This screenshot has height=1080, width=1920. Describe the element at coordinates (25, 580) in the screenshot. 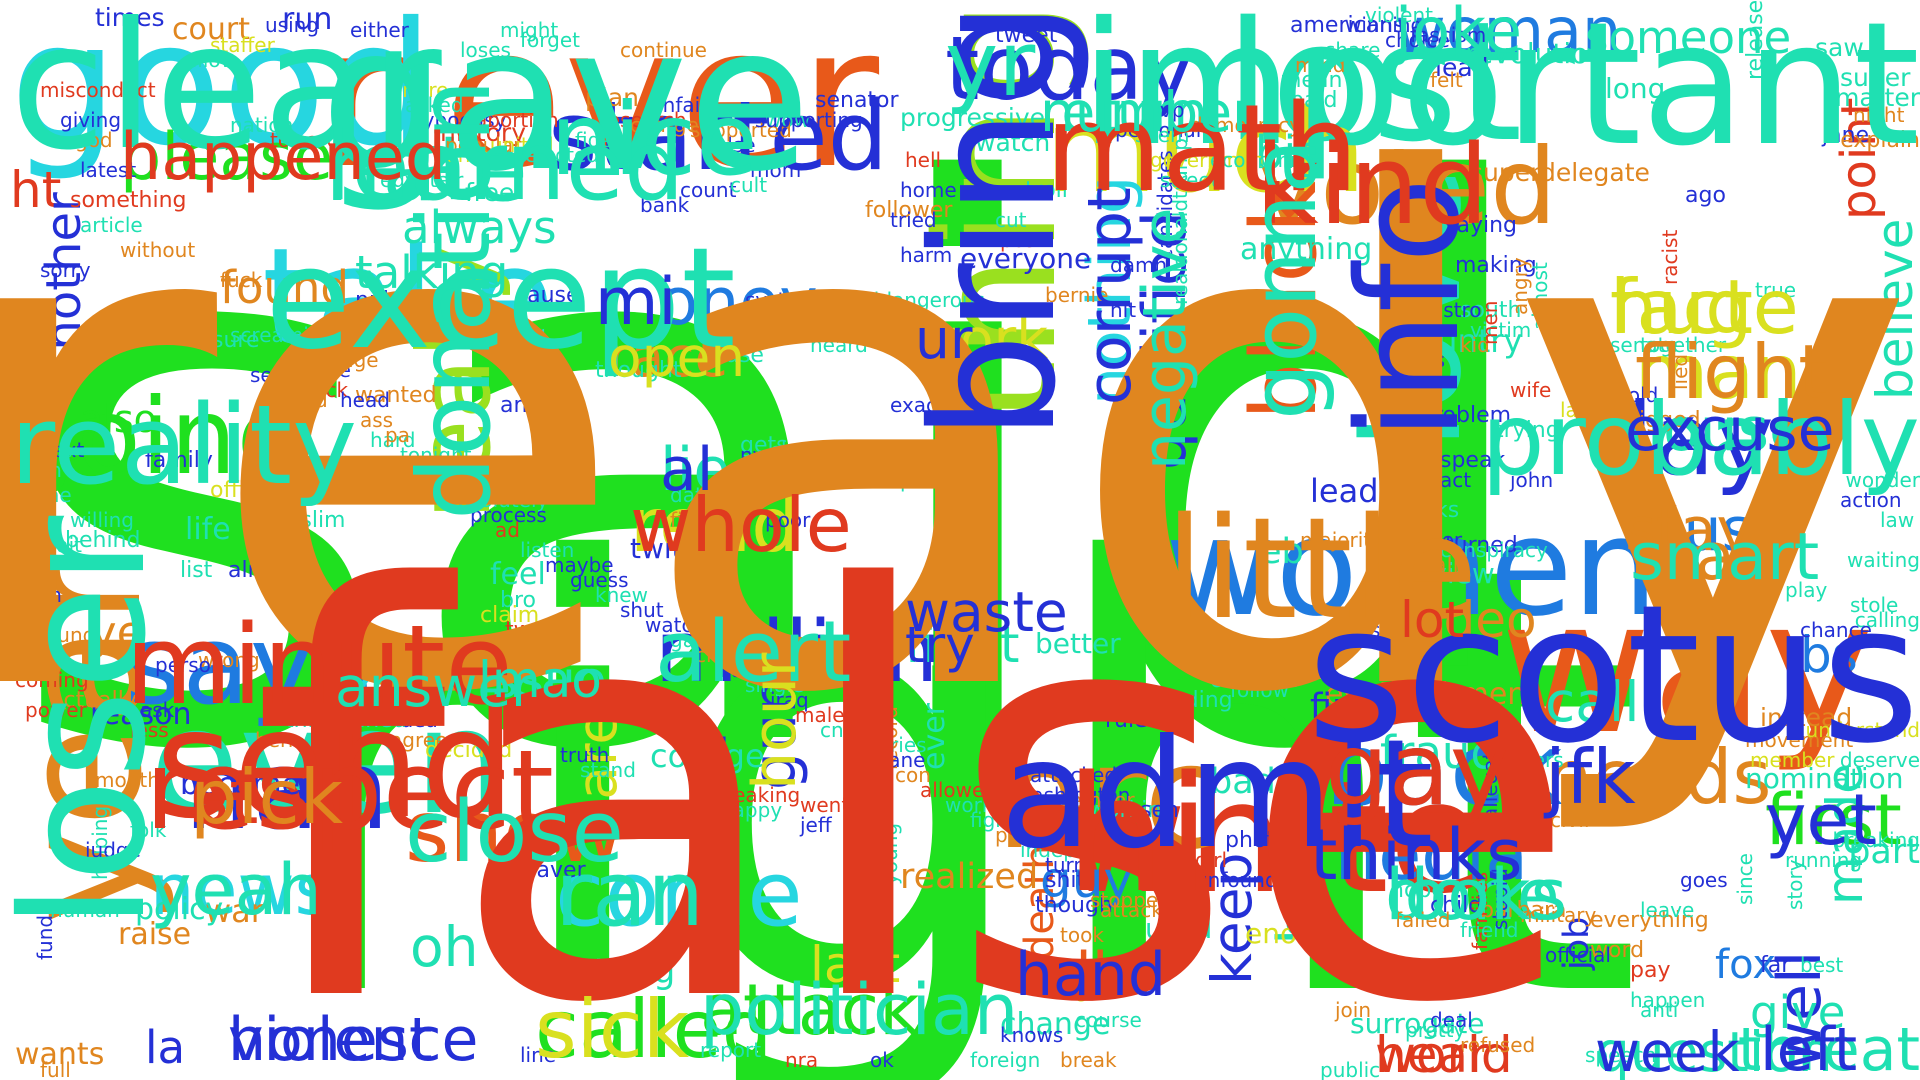

I see `word-old: old` at that location.